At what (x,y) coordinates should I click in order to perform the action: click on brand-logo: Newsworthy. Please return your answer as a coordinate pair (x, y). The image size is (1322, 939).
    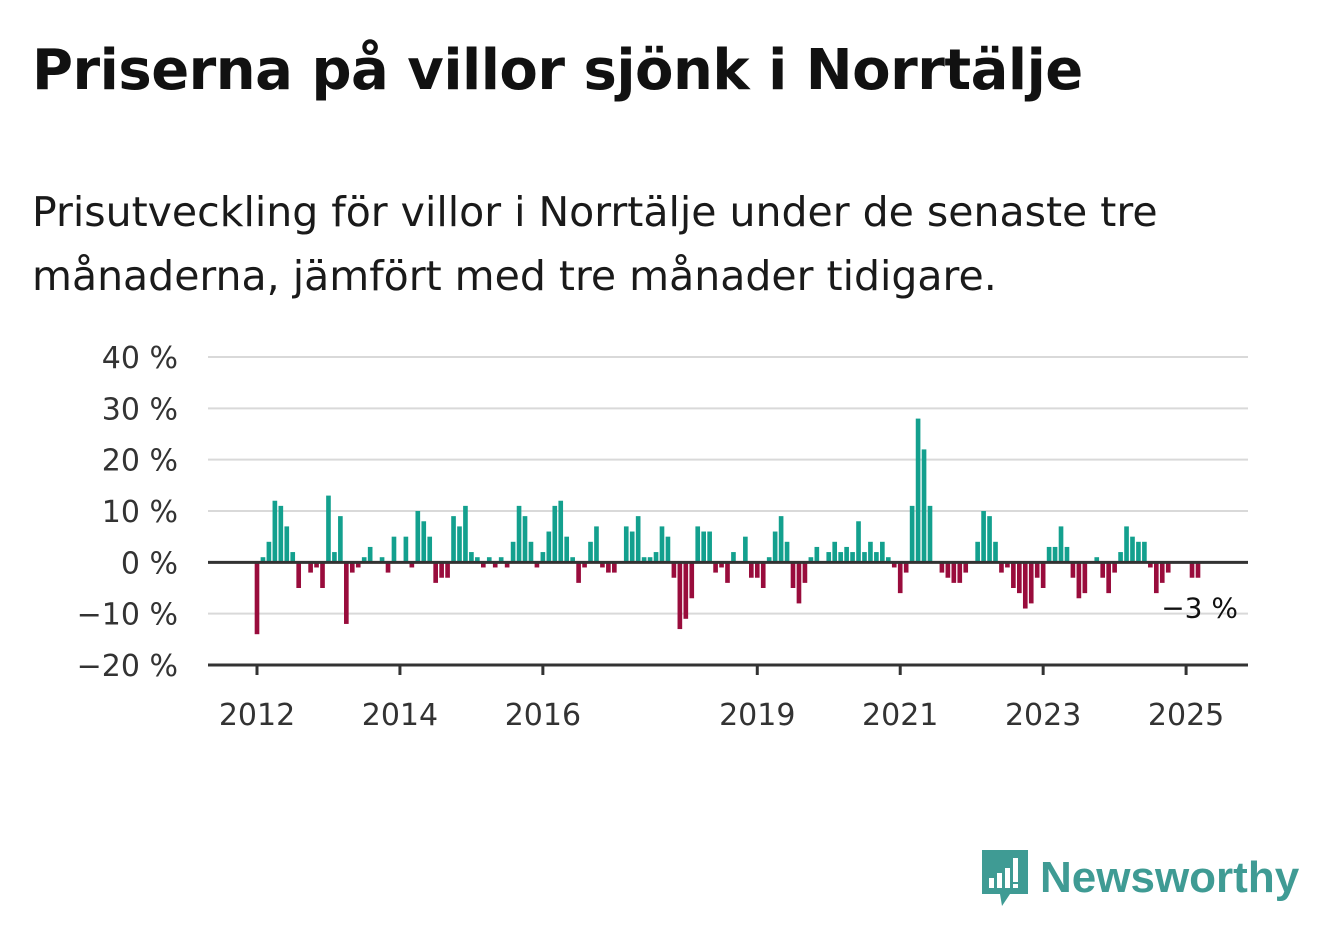
    Looking at the image, I should click on (1139, 878).